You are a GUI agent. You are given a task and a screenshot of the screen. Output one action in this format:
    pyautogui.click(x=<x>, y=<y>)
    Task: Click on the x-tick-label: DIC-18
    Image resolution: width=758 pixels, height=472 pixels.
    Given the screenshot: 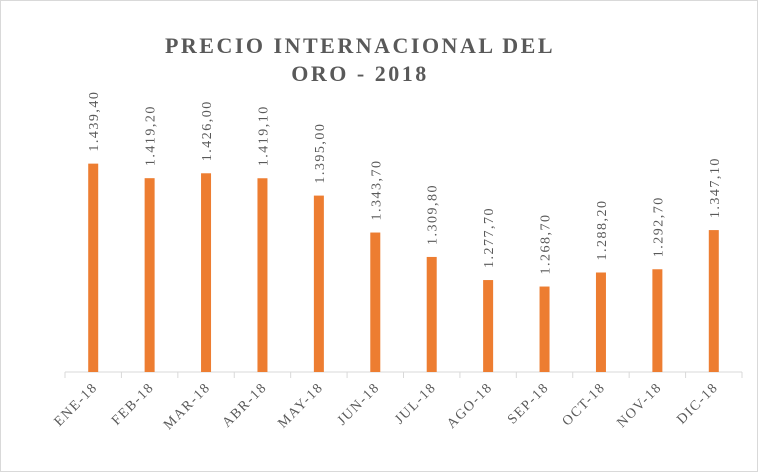 What is the action you would take?
    pyautogui.click(x=697, y=403)
    